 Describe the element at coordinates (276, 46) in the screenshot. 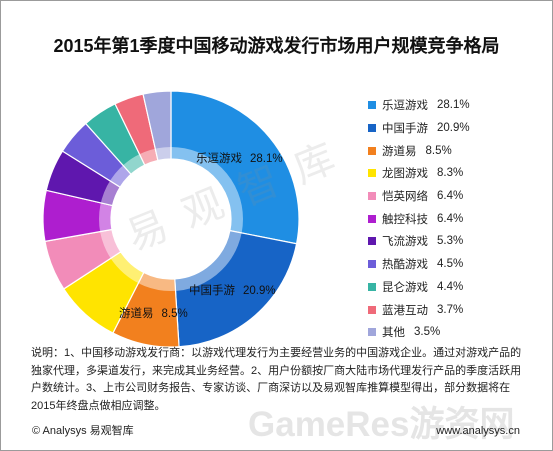

I see `chart-title: 2015年第1季度中国移动游戏发行市场用户规模竞争格局` at that location.